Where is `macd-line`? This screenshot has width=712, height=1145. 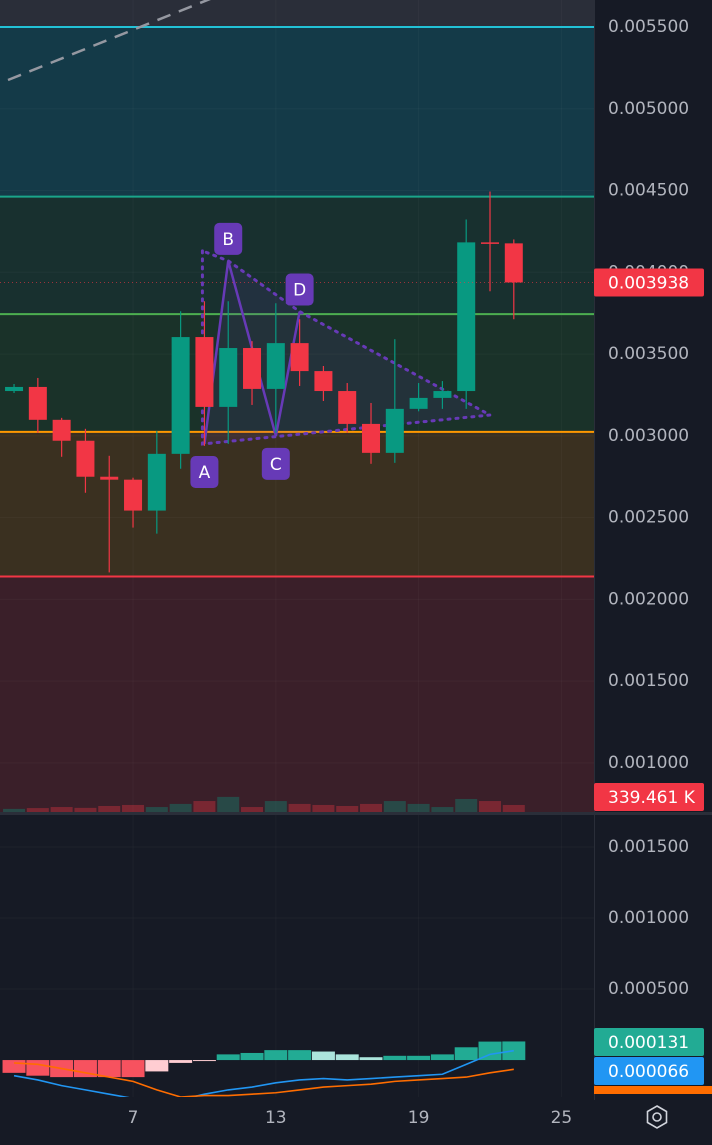 macd-line is located at coordinates (263, 1073).